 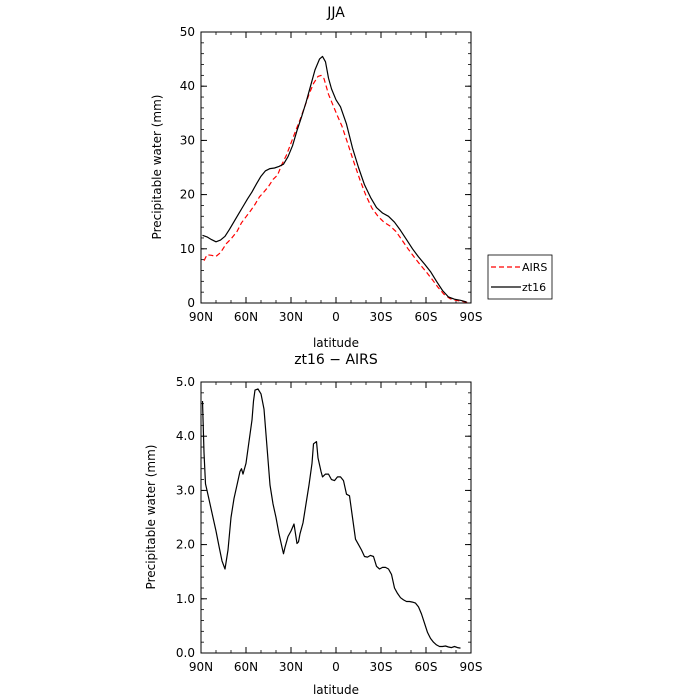 What do you see at coordinates (187, 249) in the screenshot?
I see `y-tick-label: 10` at bounding box center [187, 249].